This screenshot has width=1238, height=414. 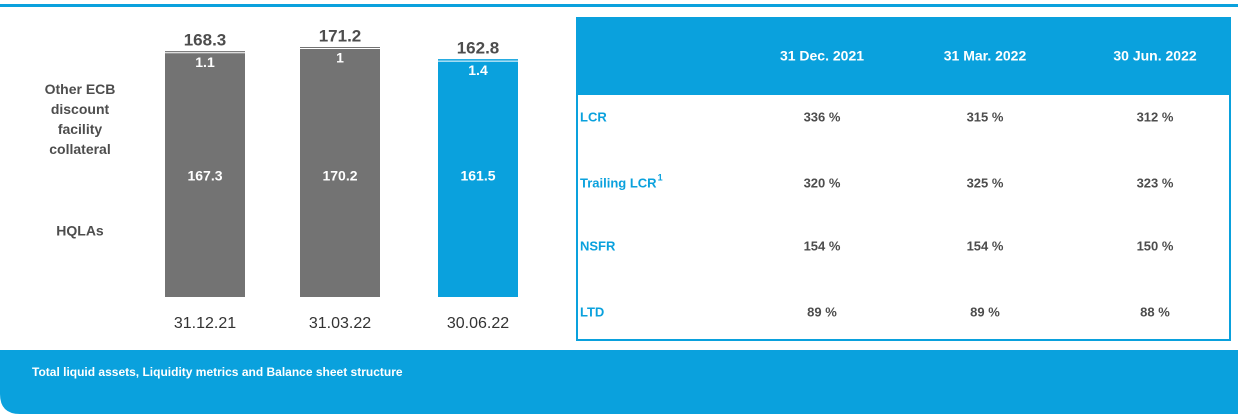 I want to click on segment-label: 1.4, so click(x=478, y=70).